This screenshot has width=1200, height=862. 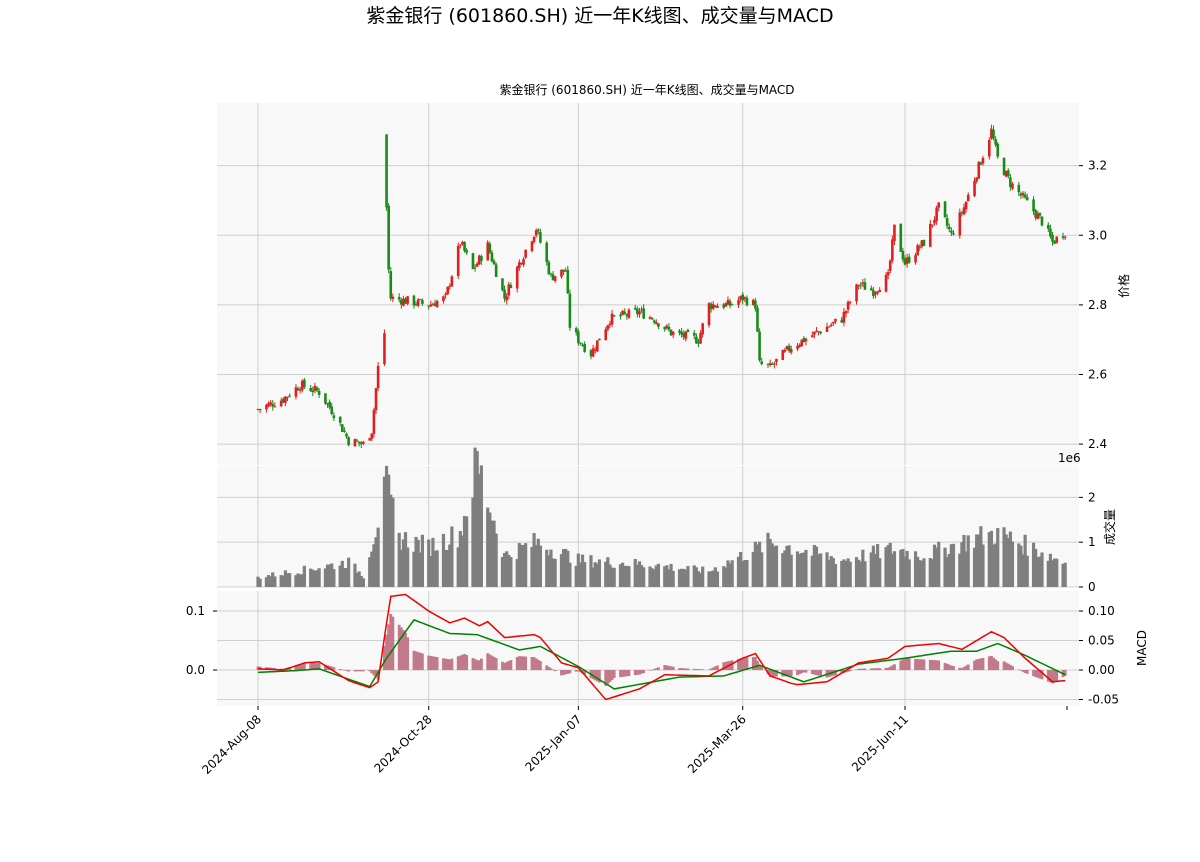 What do you see at coordinates (1087, 542) in the screenshot?
I see `volume-y-ticks: 0 1 2` at bounding box center [1087, 542].